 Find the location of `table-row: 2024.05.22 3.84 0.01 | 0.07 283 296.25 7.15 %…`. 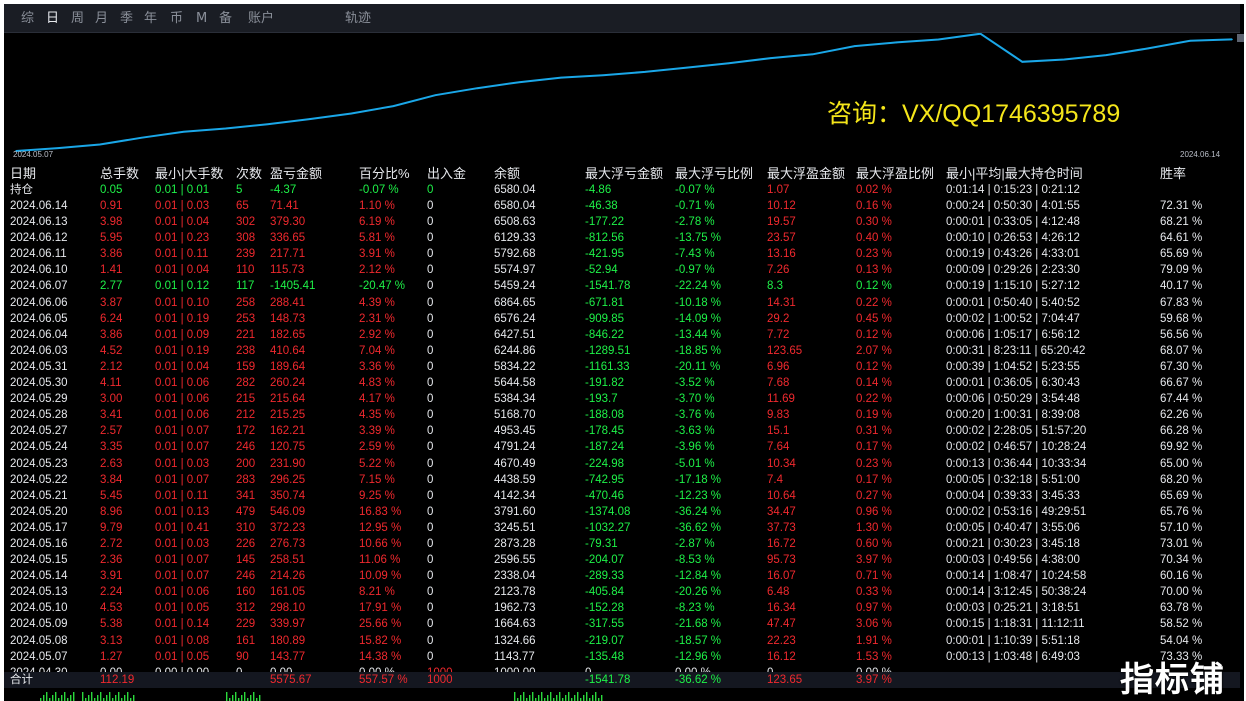

table-row: 2024.05.22 3.84 0.01 | 0.07 283 296.25 7.15 %… is located at coordinates (622, 480).